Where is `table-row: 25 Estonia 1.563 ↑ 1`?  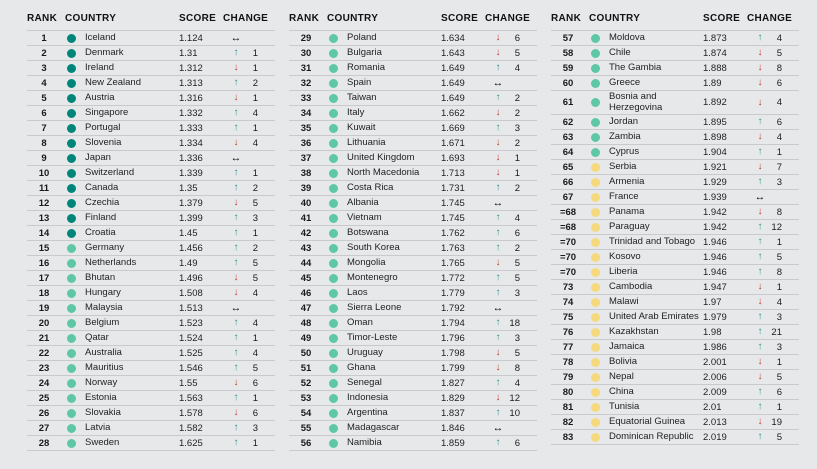
table-row: 25 Estonia 1.563 ↑ 1 is located at coordinates (151, 398).